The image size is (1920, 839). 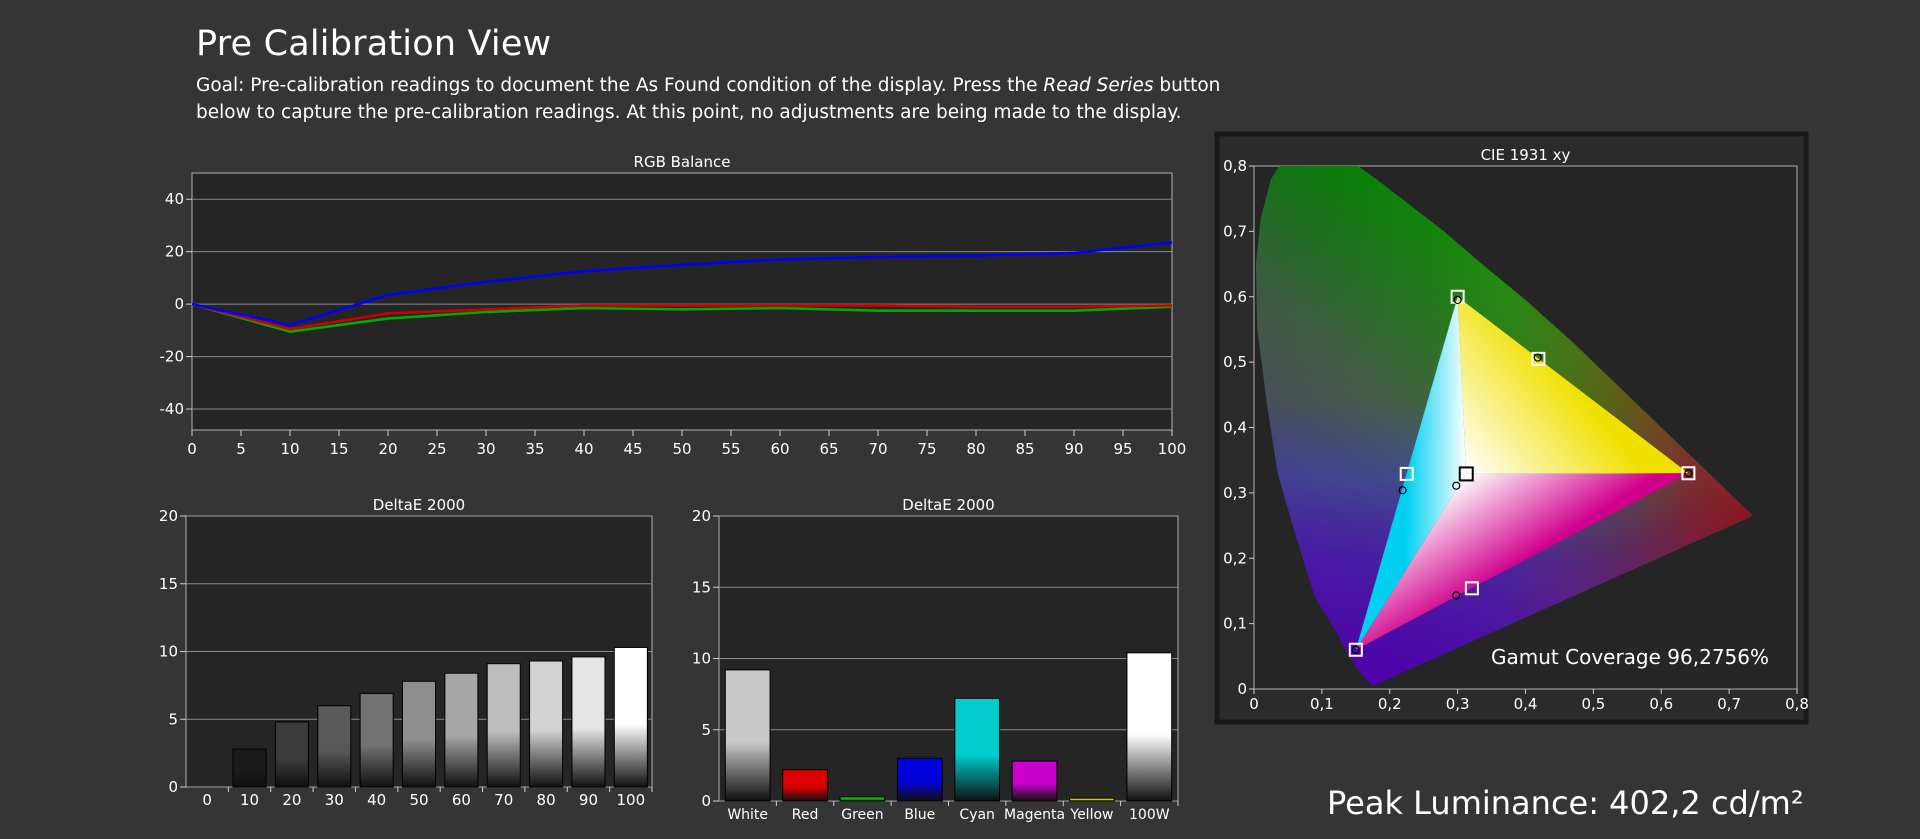 What do you see at coordinates (701, 659) in the screenshot?
I see `color-ytick-label: 10` at bounding box center [701, 659].